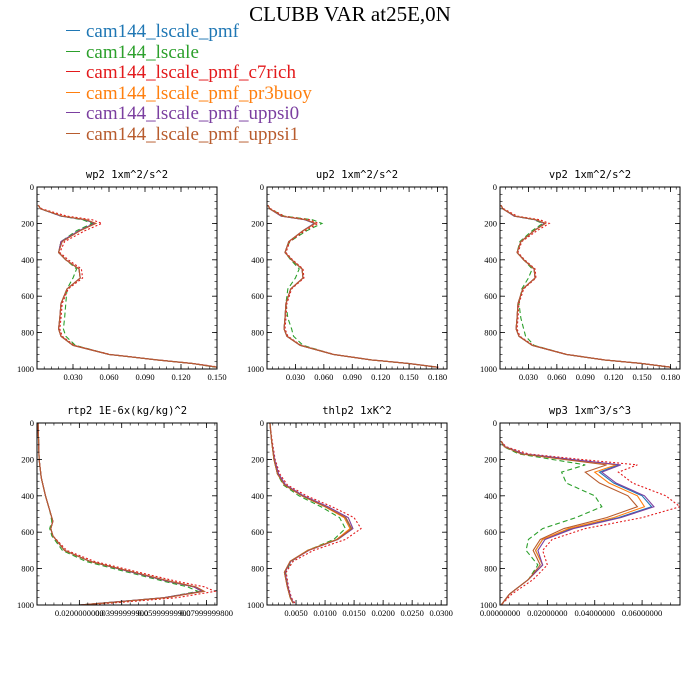  What do you see at coordinates (642, 377) in the screenshot?
I see `x-tick-label: 0.150` at bounding box center [642, 377].